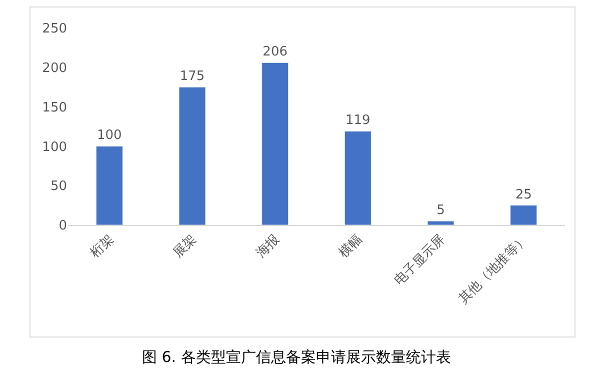  What do you see at coordinates (62, 226) in the screenshot?
I see `y-tick-label: 0` at bounding box center [62, 226].